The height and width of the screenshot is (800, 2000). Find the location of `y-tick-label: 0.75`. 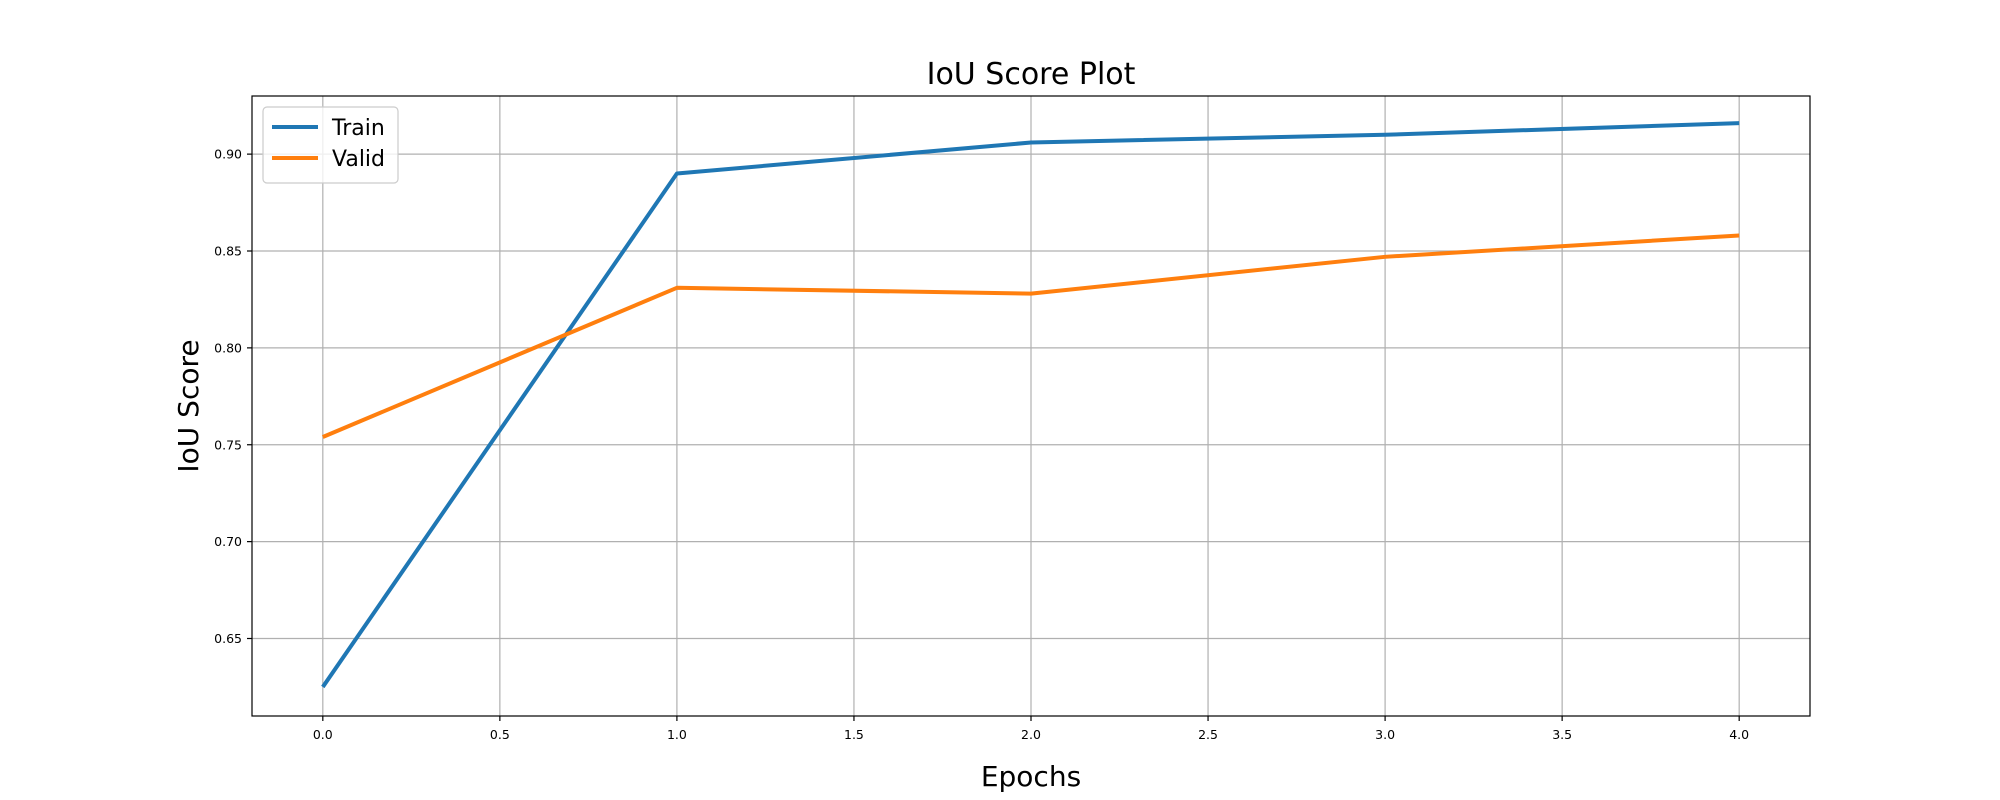

y-tick-label: 0.75 is located at coordinates (228, 444).